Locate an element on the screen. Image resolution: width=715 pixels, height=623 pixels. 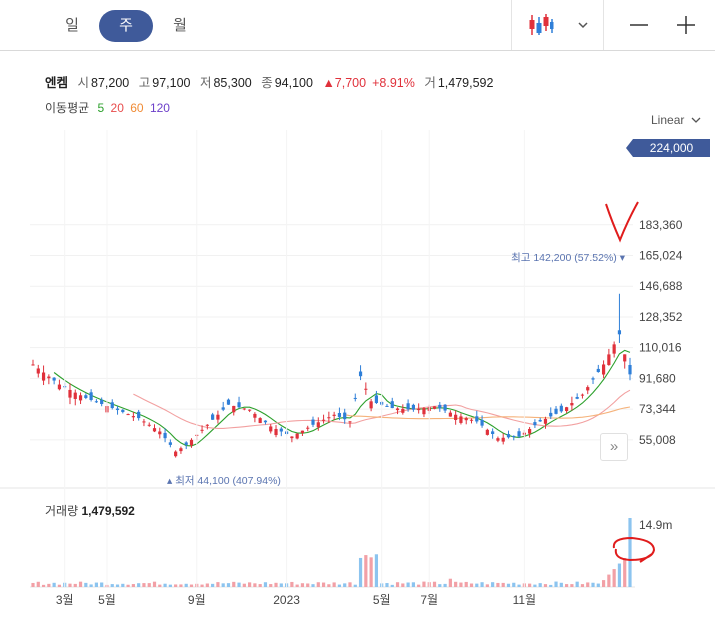
minus-icon is located at coordinates (639, 25).